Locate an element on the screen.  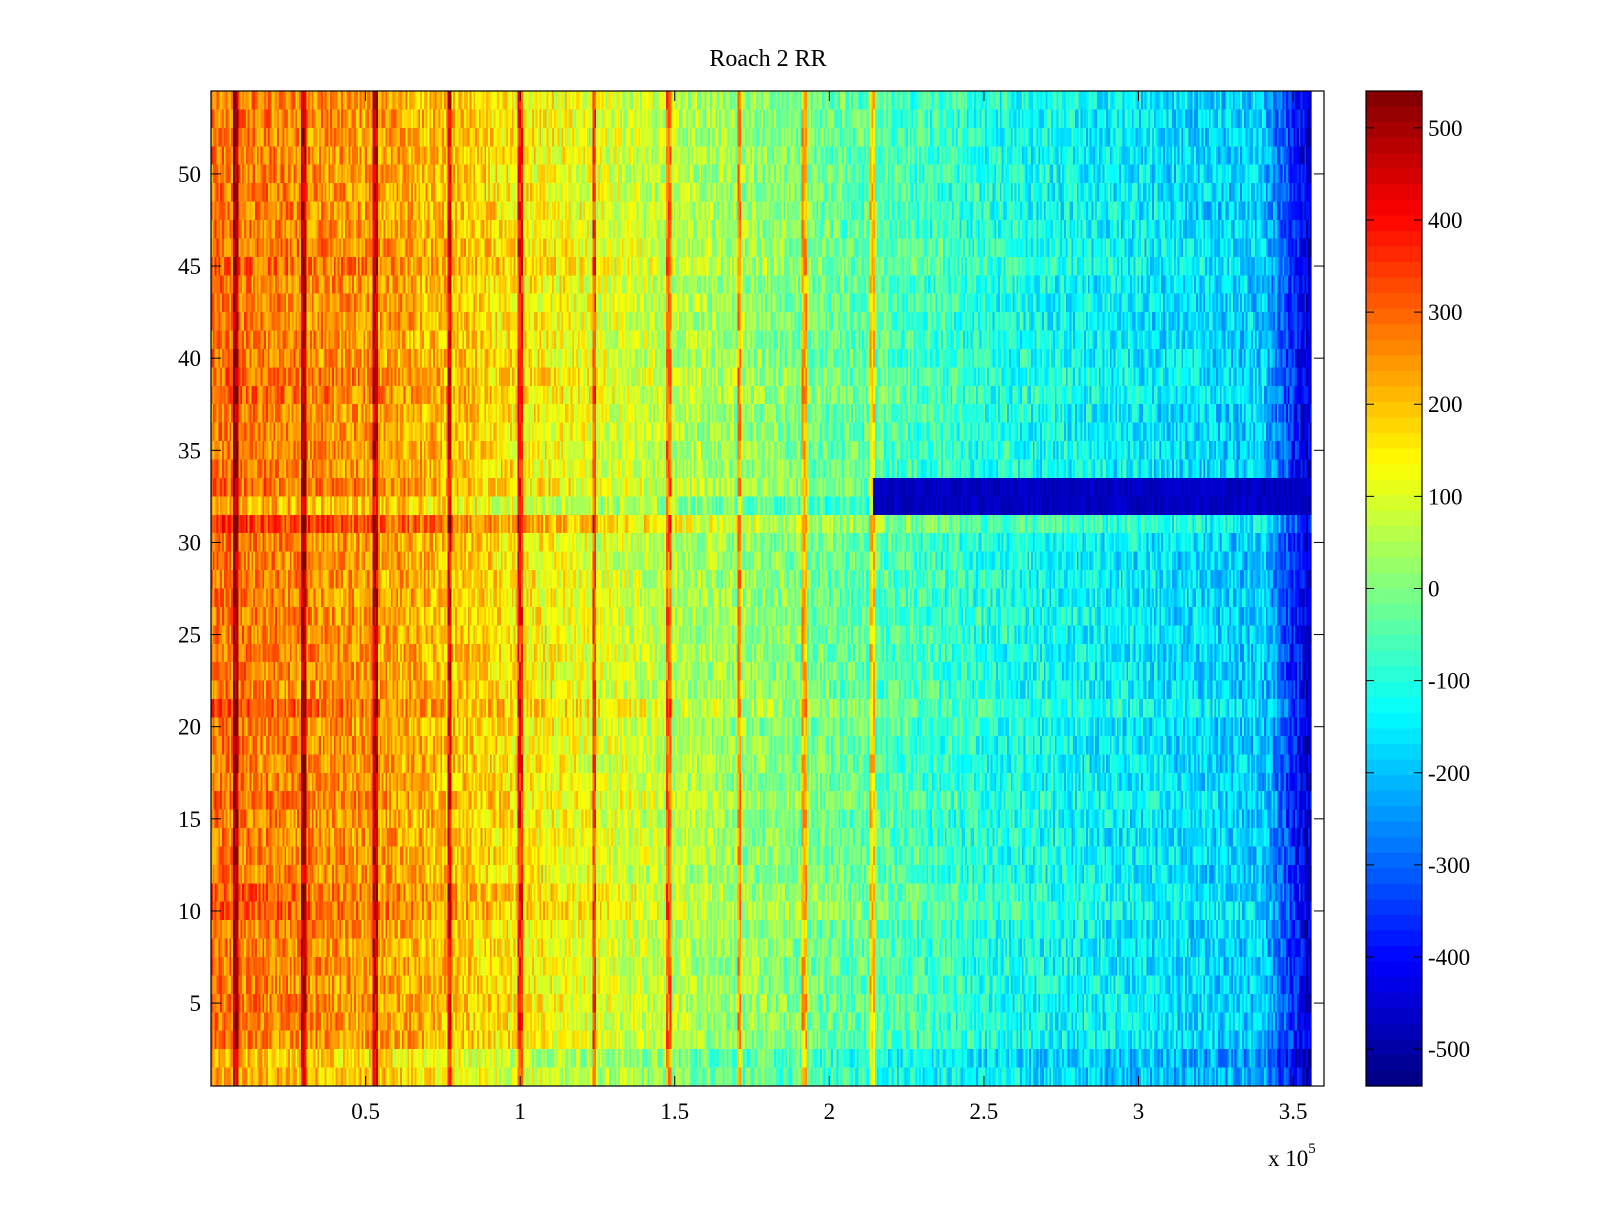
y-tick-label: 10 is located at coordinates (189, 911).